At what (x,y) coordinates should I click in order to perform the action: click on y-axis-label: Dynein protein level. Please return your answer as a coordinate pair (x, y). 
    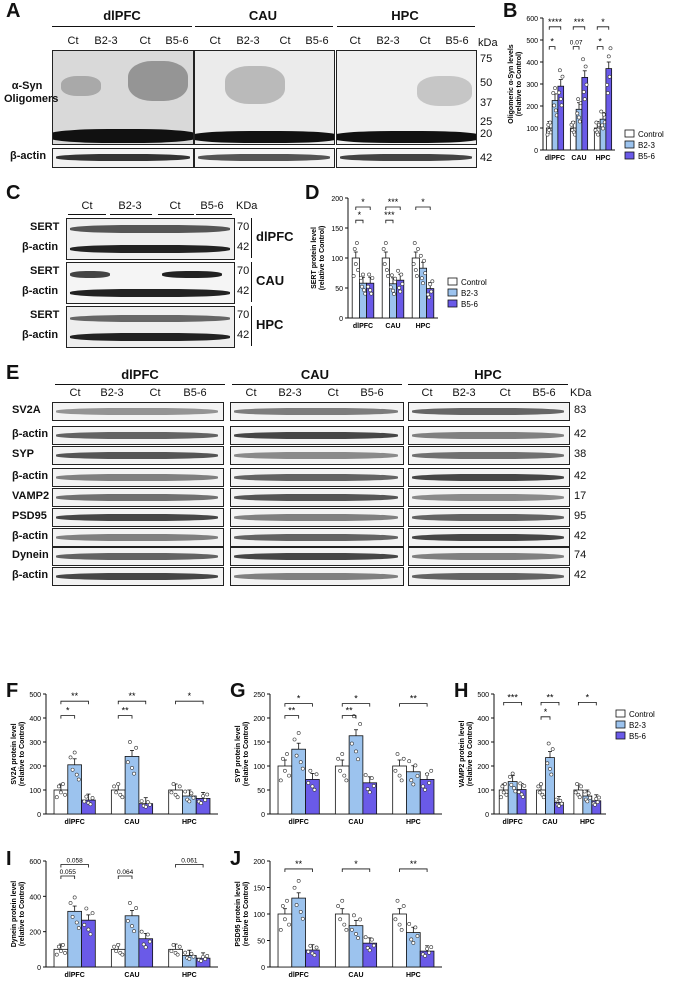
    Looking at the image, I should click on (14, 914).